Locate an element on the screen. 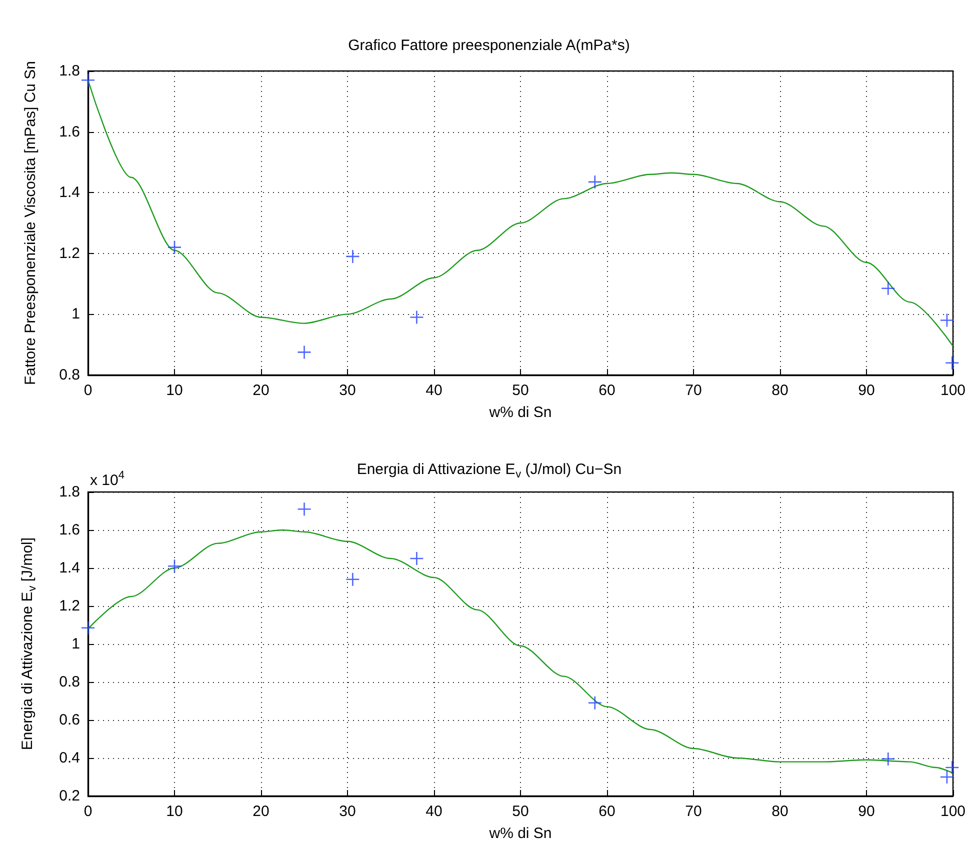  y-tick-label: 0.6 is located at coordinates (69, 720).